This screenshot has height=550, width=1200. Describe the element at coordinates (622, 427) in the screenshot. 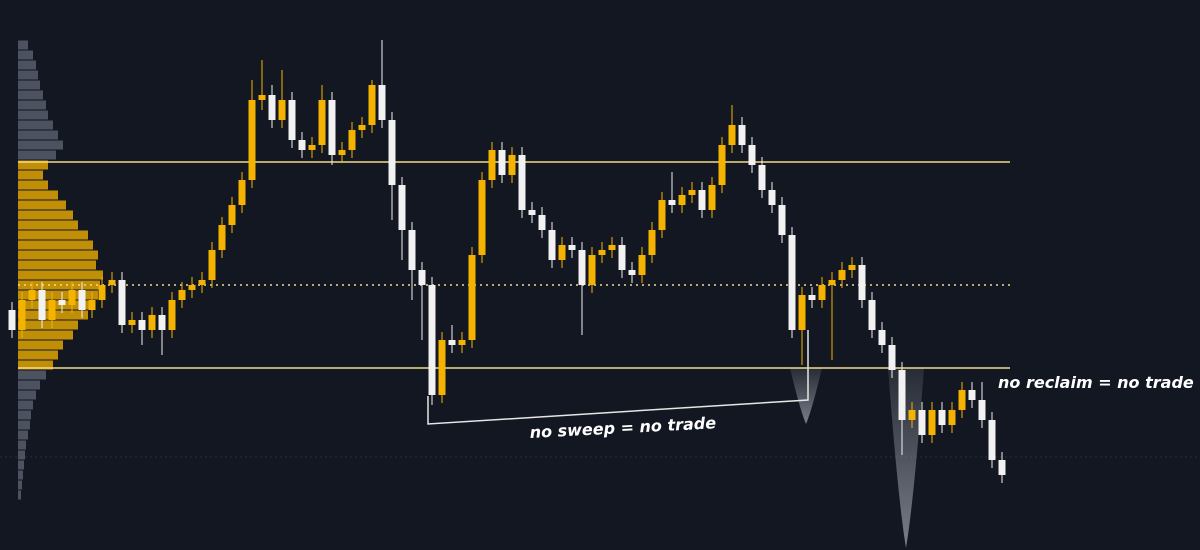

I see `annotation: no sweep = no trade` at that location.